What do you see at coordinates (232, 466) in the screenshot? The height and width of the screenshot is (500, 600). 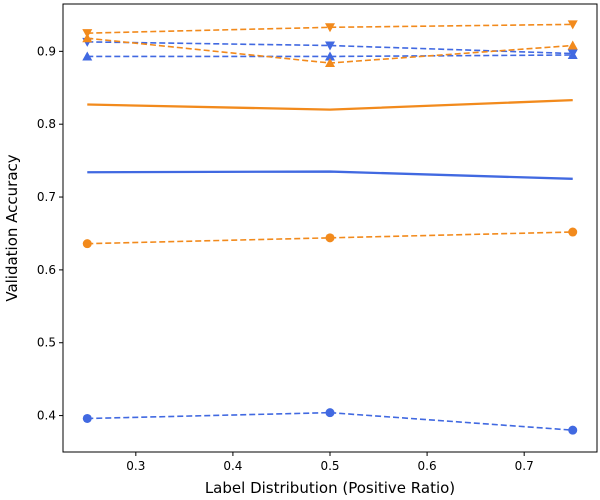 I see `x-tick-label: 0.4` at bounding box center [232, 466].